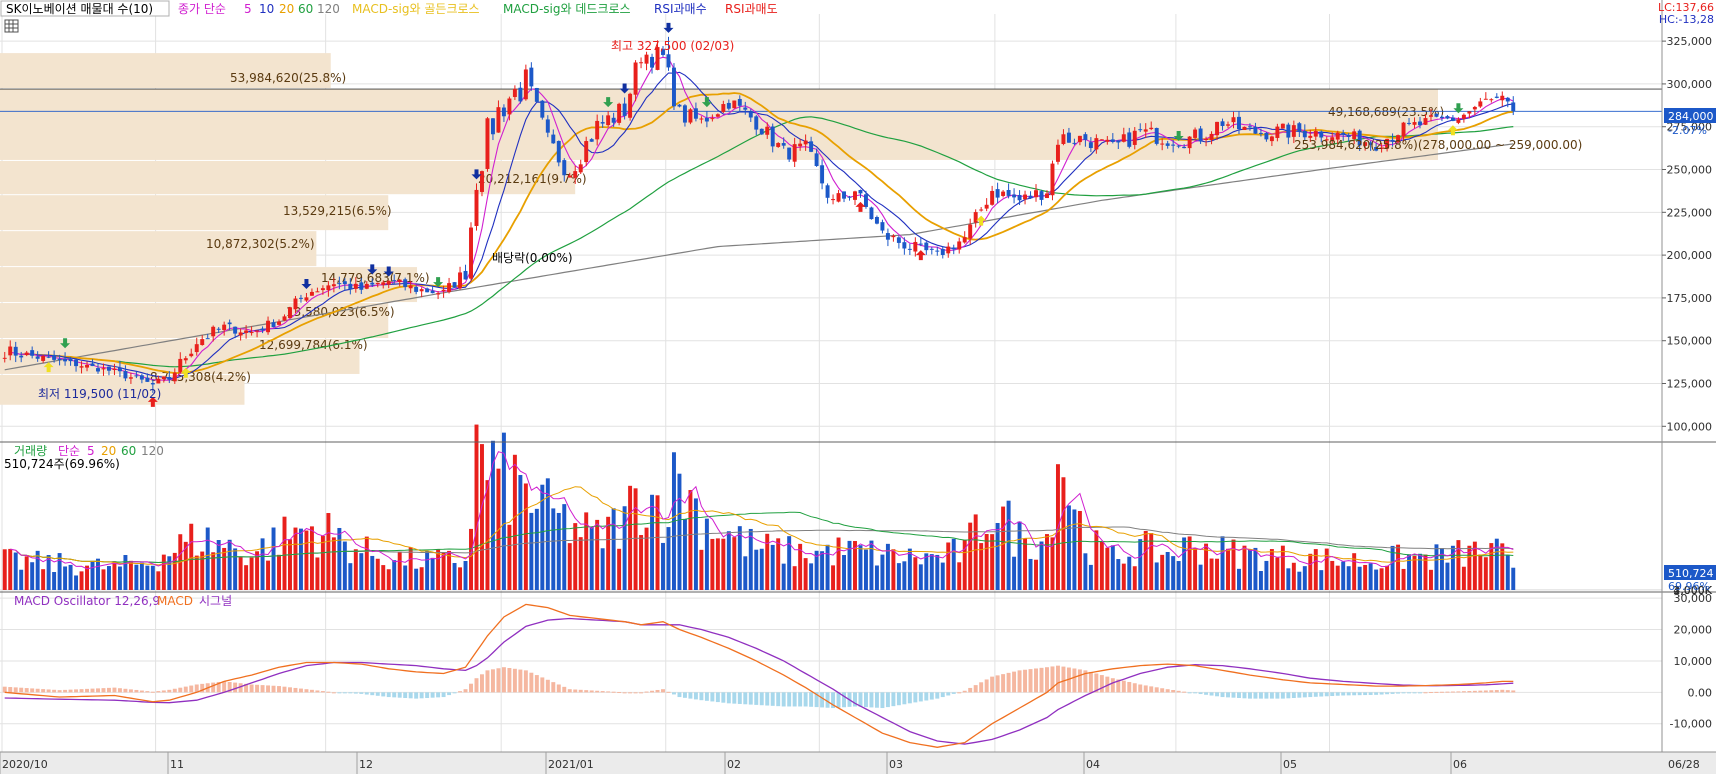  What do you see at coordinates (1690, 341) in the screenshot?
I see `price-tick-label: 150,000` at bounding box center [1690, 341].